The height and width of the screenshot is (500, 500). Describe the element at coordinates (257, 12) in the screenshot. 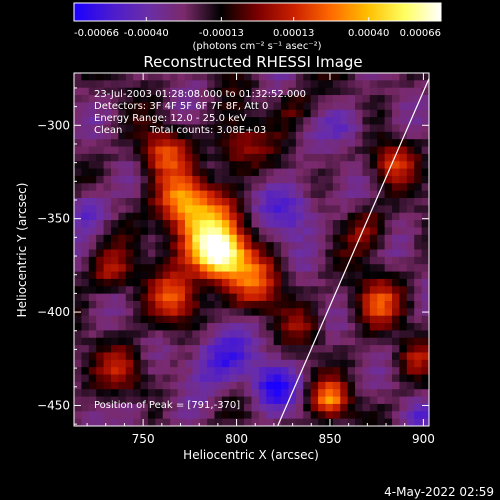

I see `colorbar-strip` at that location.